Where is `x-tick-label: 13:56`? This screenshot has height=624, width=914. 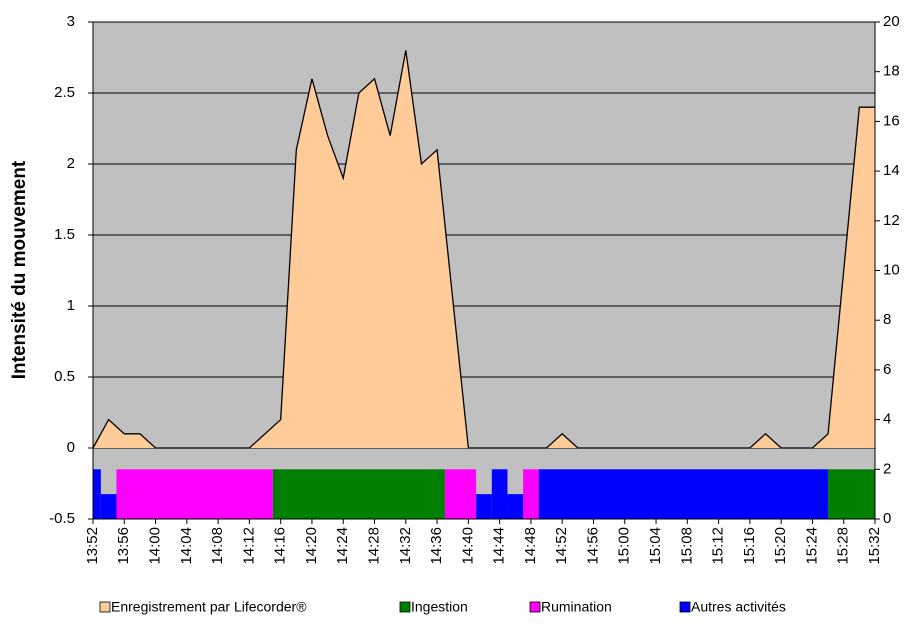
x-tick-label: 13:56 is located at coordinates (123, 546).